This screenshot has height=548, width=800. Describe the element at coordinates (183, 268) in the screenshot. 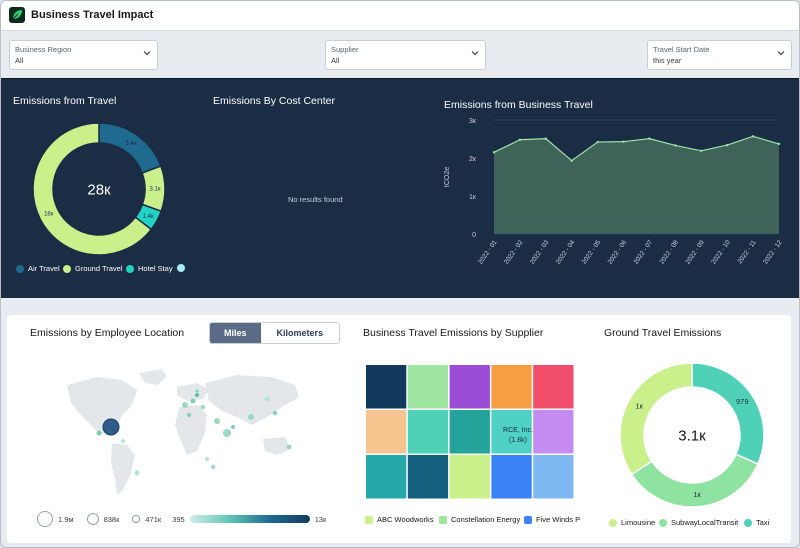

I see `legend-other` at that location.